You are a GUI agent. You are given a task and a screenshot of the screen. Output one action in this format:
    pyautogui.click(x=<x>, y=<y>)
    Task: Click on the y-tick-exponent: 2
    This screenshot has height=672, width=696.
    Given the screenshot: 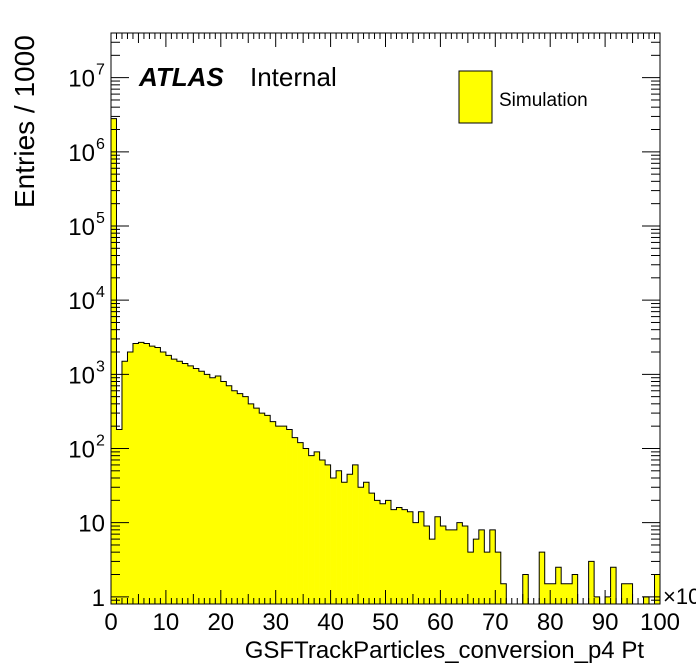 What is the action you would take?
    pyautogui.click(x=100, y=440)
    